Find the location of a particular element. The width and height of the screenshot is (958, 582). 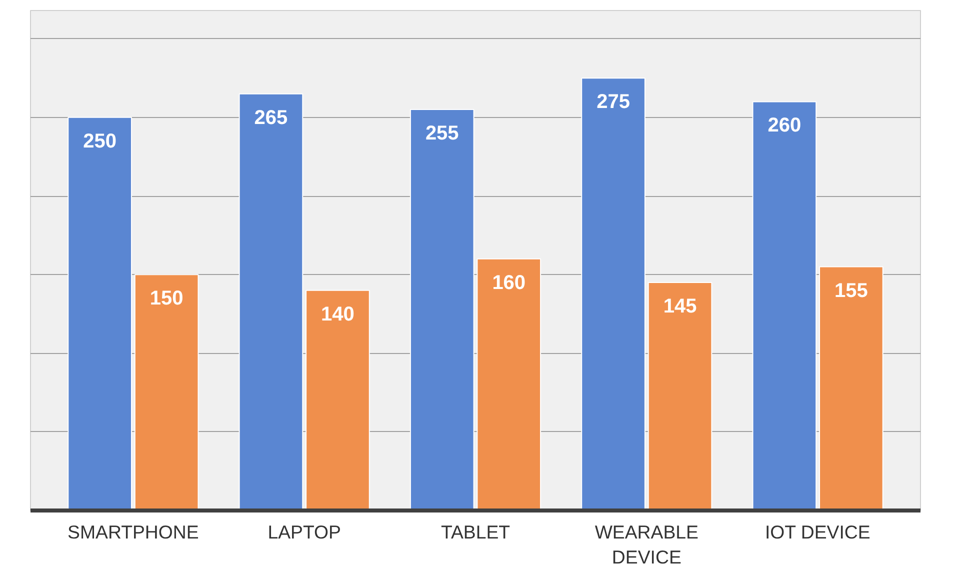

data-label: 150 is located at coordinates (167, 299).